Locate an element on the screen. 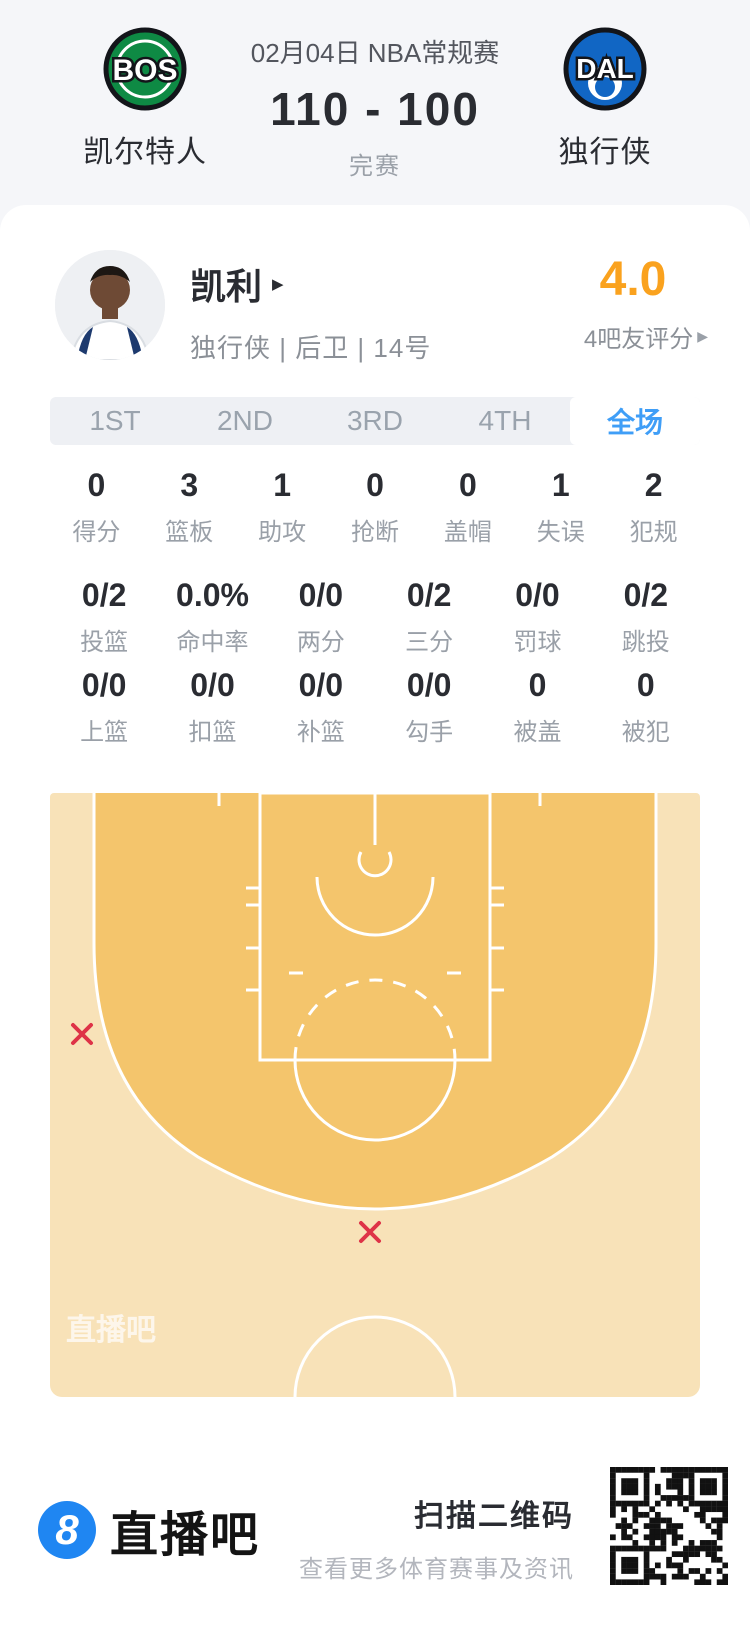 This screenshot has height=1629, width=750. brand: 8 直播吧 is located at coordinates (149, 1530).